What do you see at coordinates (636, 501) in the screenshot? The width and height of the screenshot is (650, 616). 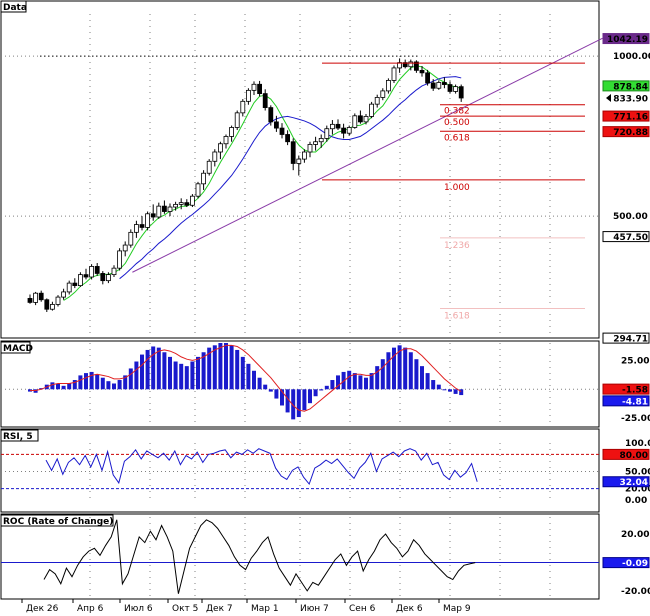 I see `rsi-y-tick-label: 0.00` at bounding box center [636, 501].